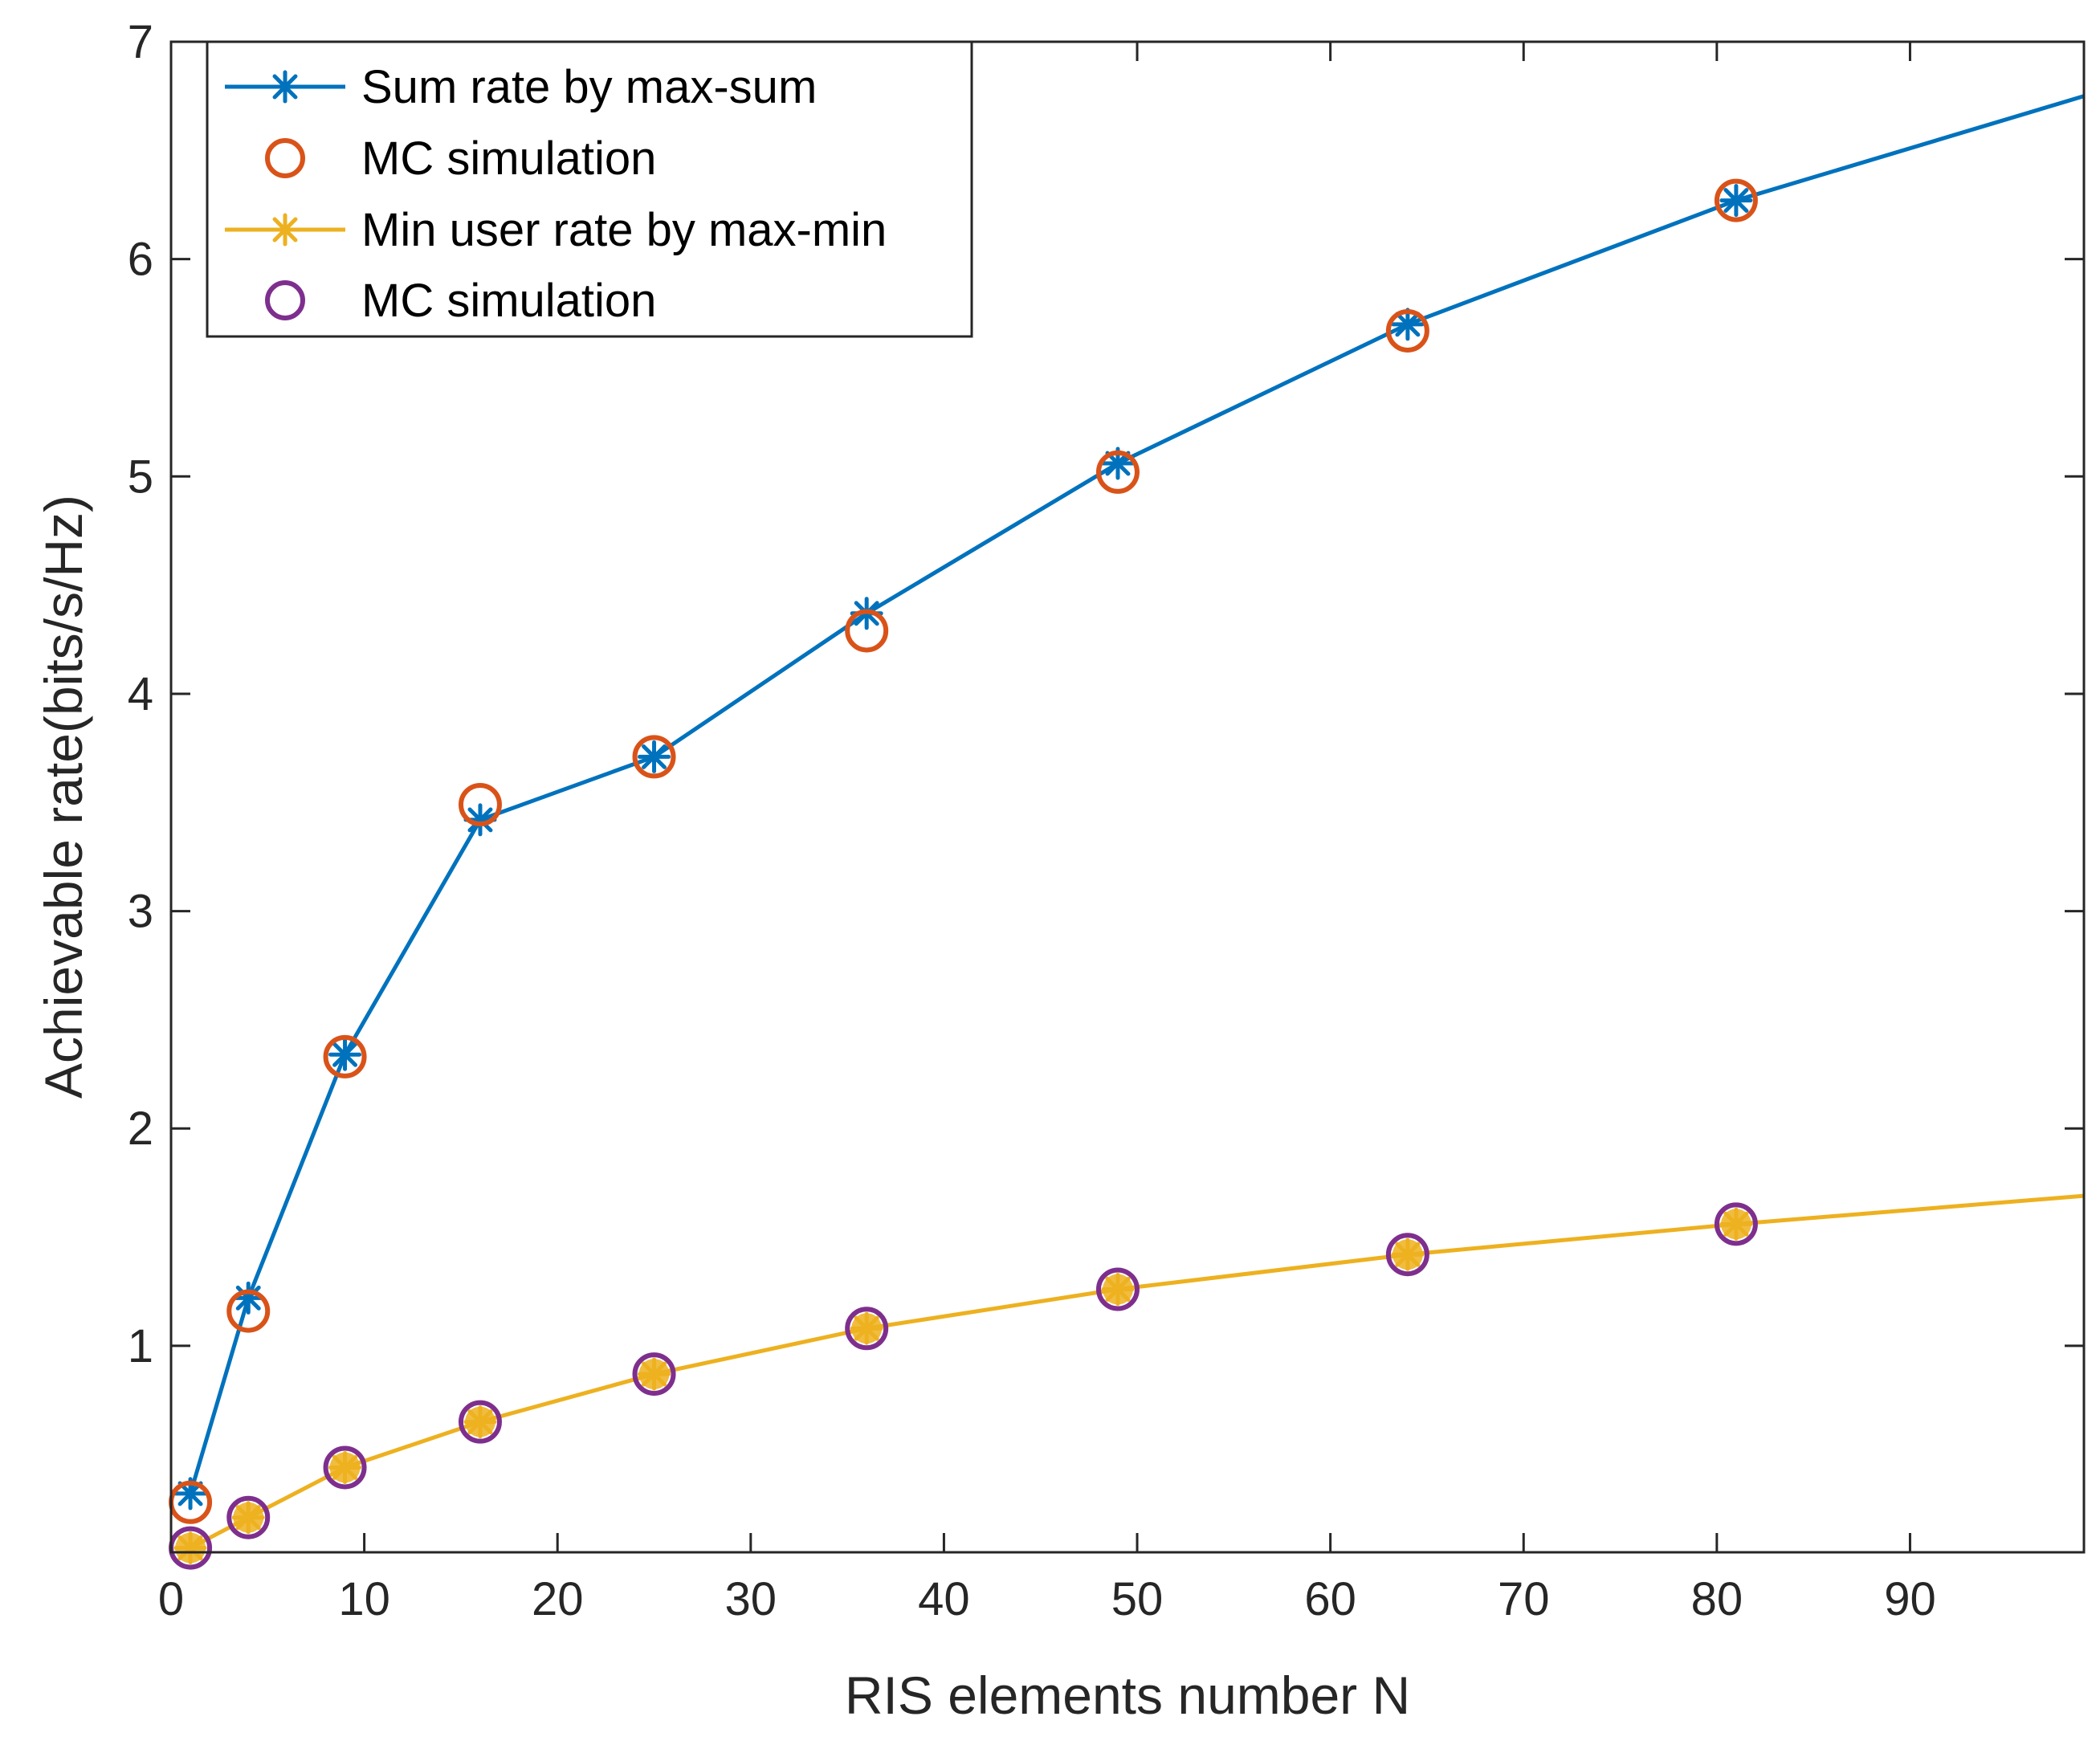 The height and width of the screenshot is (1741, 2100). Describe the element at coordinates (140, 477) in the screenshot. I see `y-tick-label: 5` at that location.